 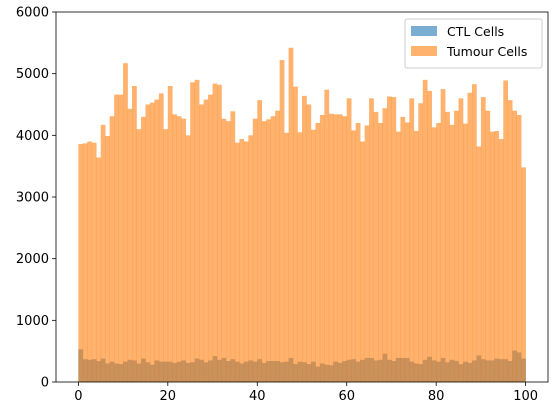 What do you see at coordinates (45, 383) in the screenshot?
I see `y-tick-label: 0` at bounding box center [45, 383].